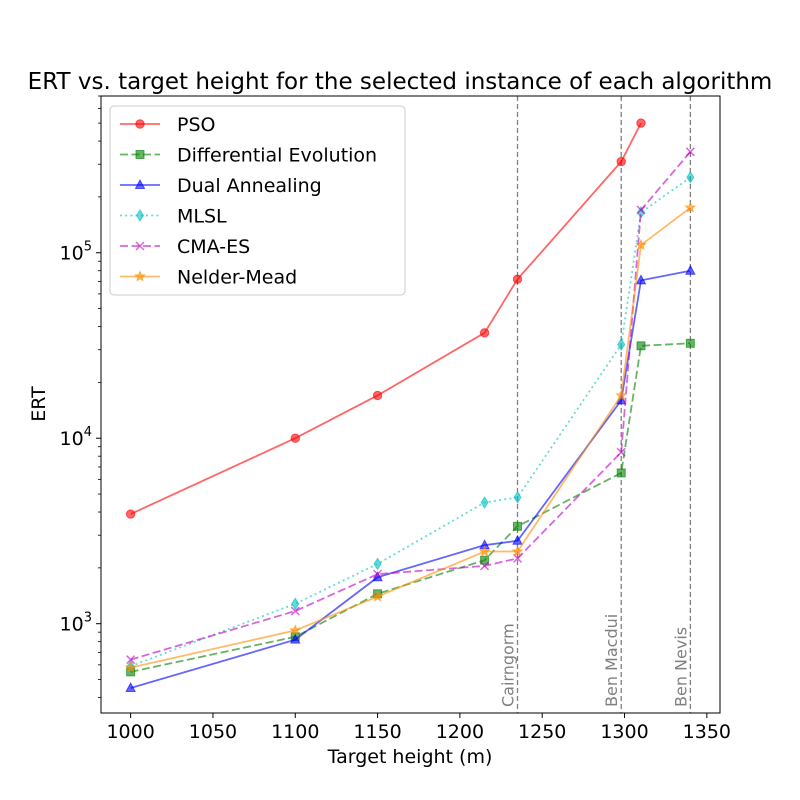  I want to click on legend-label: MLSL, so click(202, 217).